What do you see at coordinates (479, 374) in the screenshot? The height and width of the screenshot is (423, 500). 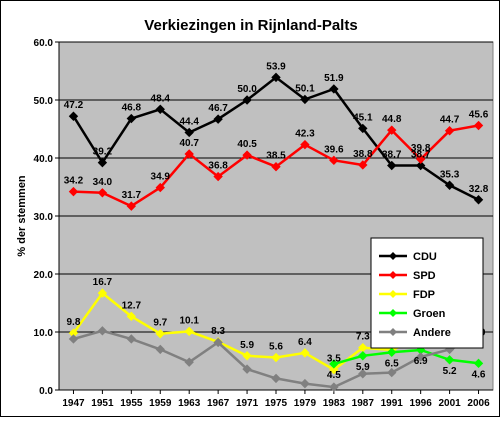 I see `data-label-groen: 4.6` at bounding box center [479, 374].